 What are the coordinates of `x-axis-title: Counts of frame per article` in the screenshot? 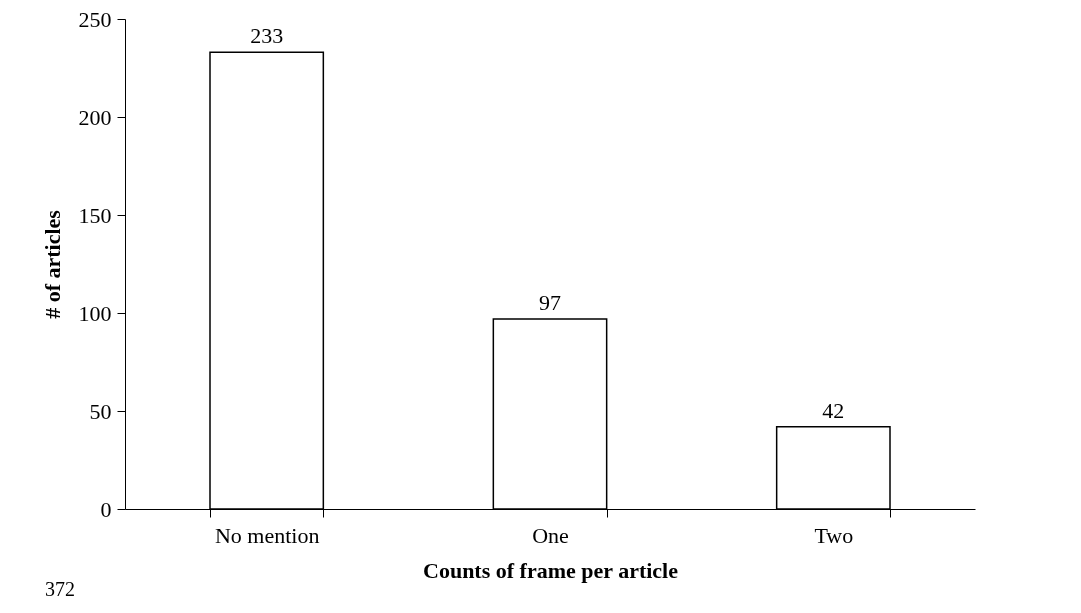 It's located at (551, 570).